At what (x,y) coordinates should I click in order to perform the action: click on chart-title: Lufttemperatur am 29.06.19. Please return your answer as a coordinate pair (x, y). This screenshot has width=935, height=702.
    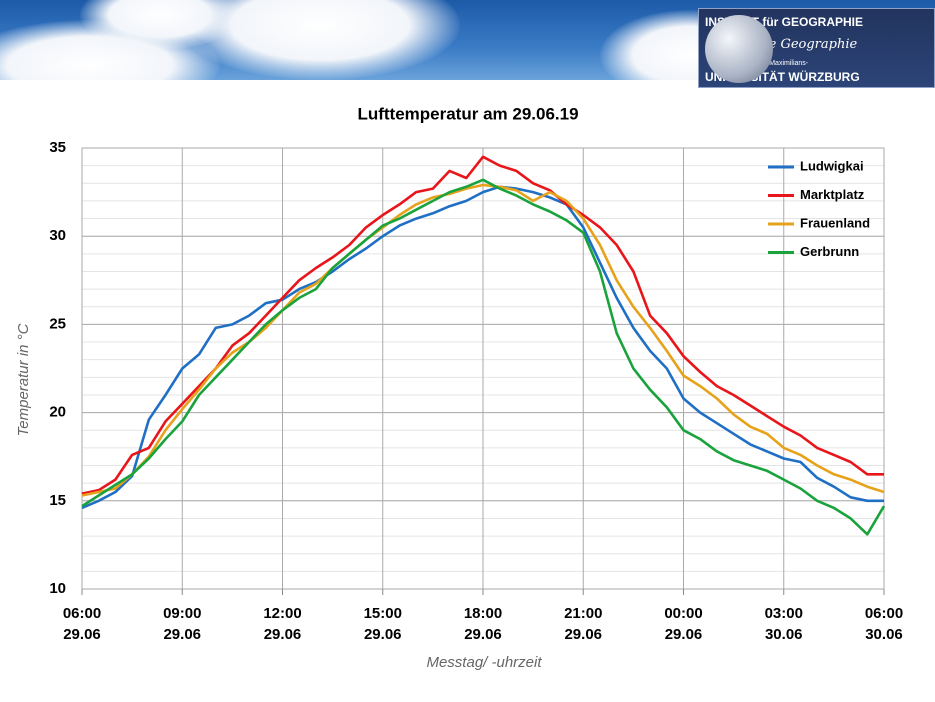
    Looking at the image, I should click on (467, 113).